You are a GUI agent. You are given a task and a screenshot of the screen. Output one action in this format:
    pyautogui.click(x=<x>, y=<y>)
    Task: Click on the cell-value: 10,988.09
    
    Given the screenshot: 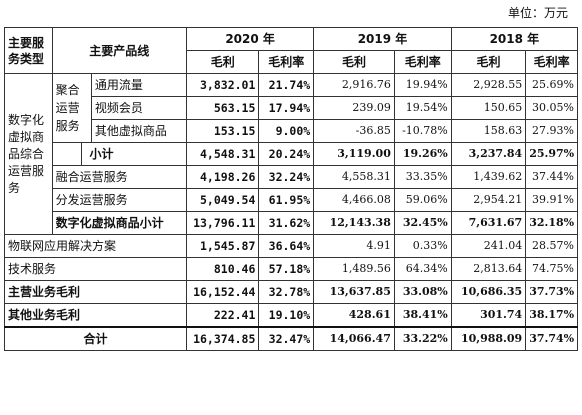 What is the action you would take?
    pyautogui.click(x=488, y=338)
    